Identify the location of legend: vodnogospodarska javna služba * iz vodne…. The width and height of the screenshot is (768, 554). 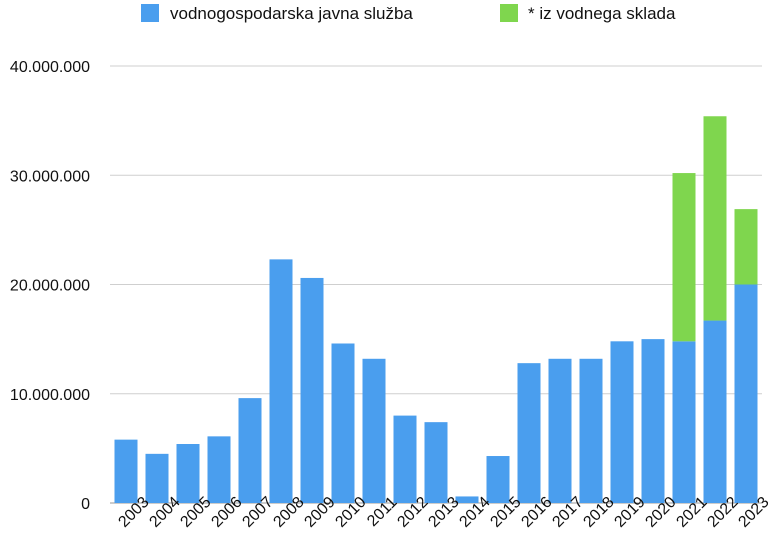
(408, 13).